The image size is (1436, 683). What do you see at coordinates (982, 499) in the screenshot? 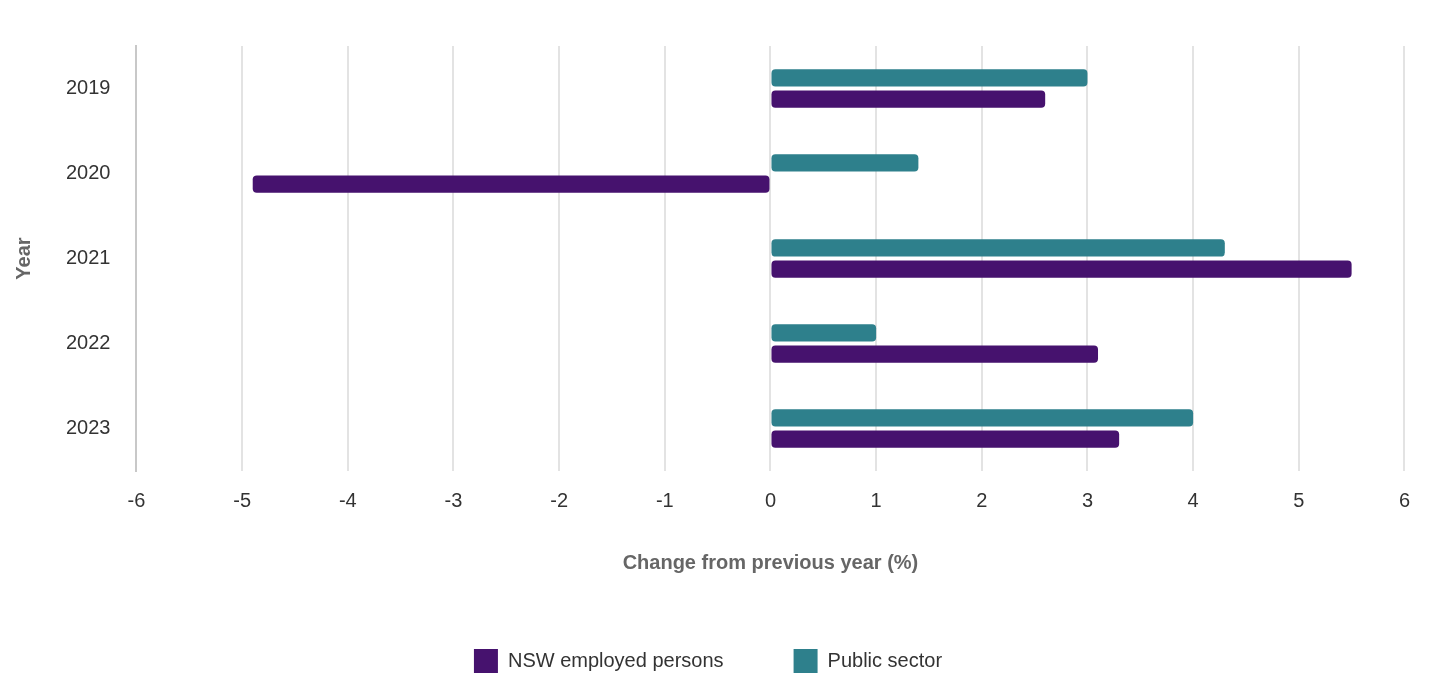
I see `x-tick-label: 2` at bounding box center [982, 499].